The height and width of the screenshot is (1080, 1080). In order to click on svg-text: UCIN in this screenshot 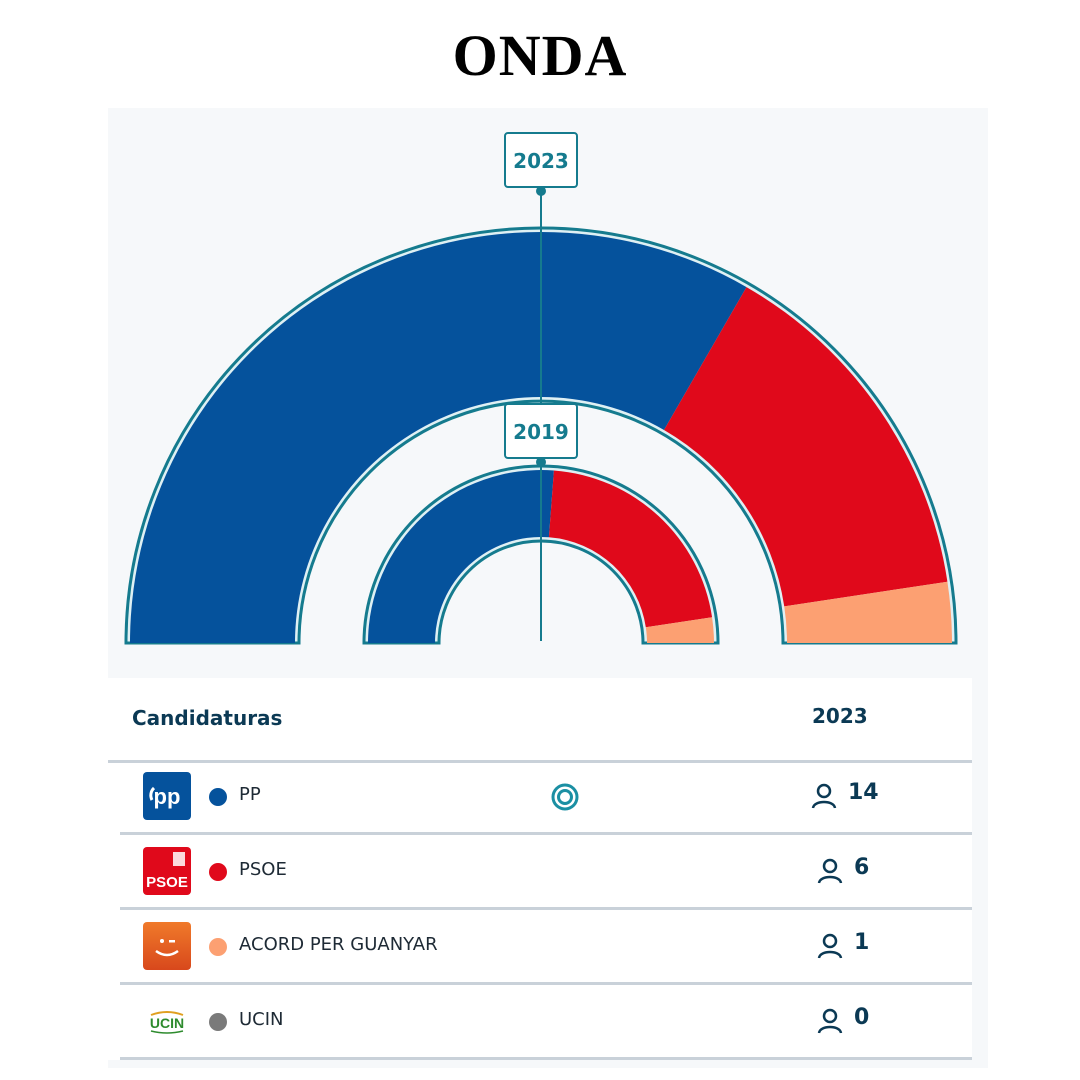, I will do `click(167, 1023)`.